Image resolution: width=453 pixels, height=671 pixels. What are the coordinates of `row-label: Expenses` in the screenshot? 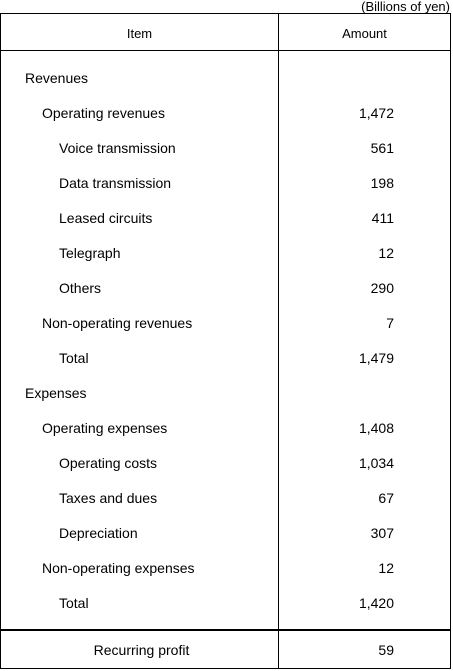 It's located at (56, 393).